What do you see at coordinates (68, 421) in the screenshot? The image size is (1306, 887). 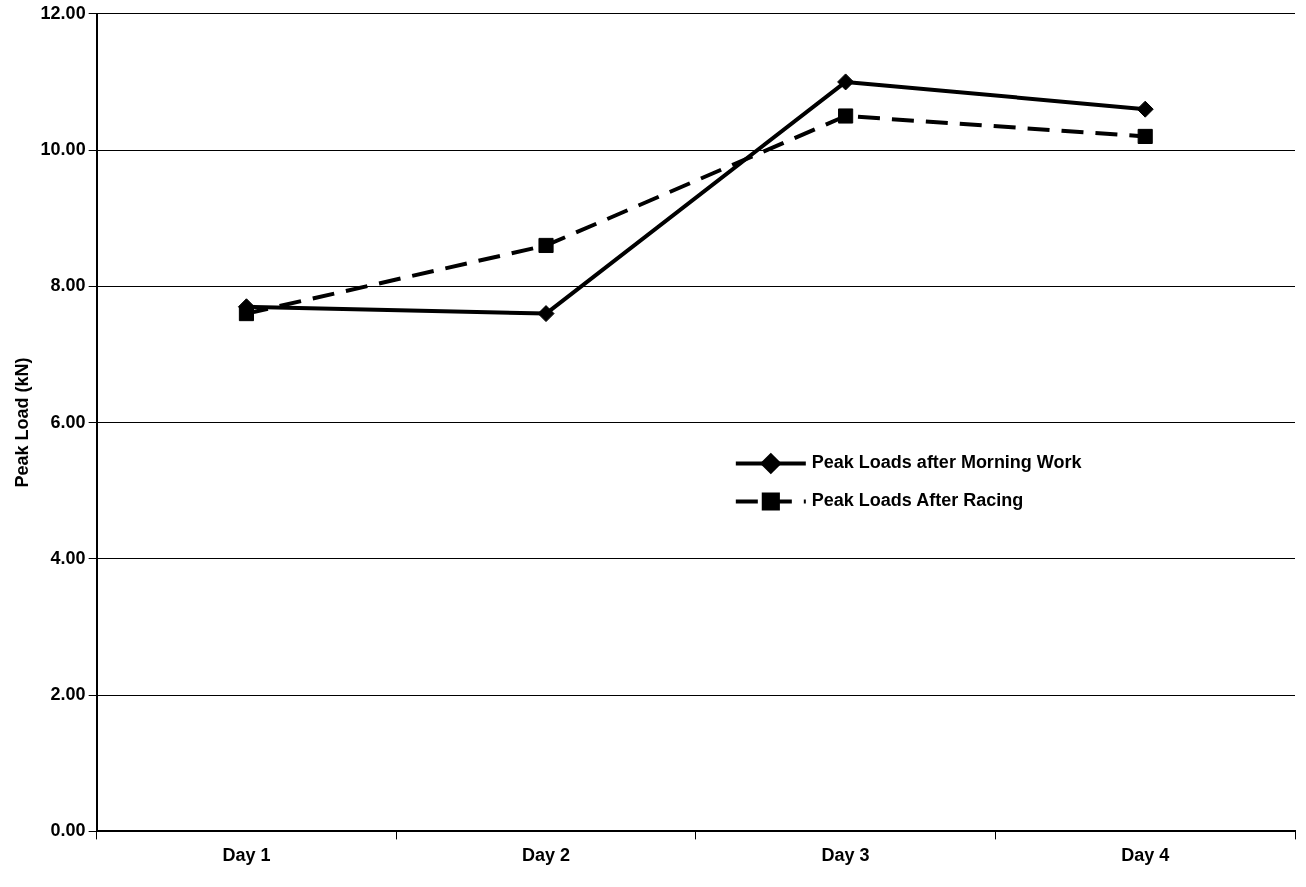 I see `y-tick-label: 6.00` at bounding box center [68, 421].